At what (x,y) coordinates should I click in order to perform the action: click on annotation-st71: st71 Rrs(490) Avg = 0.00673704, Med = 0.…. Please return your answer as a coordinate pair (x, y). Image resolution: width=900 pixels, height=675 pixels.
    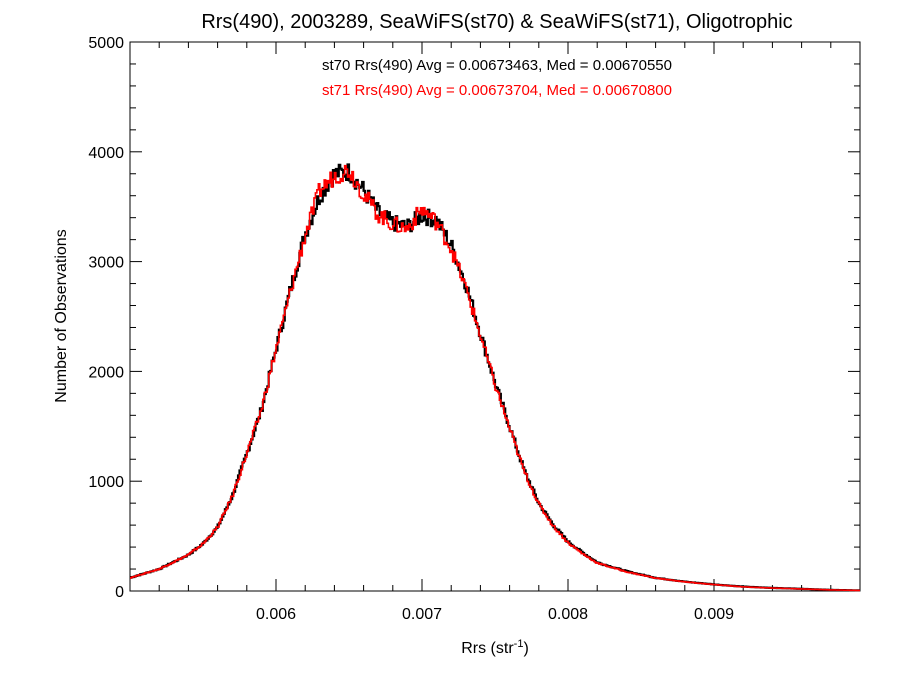
    Looking at the image, I should click on (497, 90).